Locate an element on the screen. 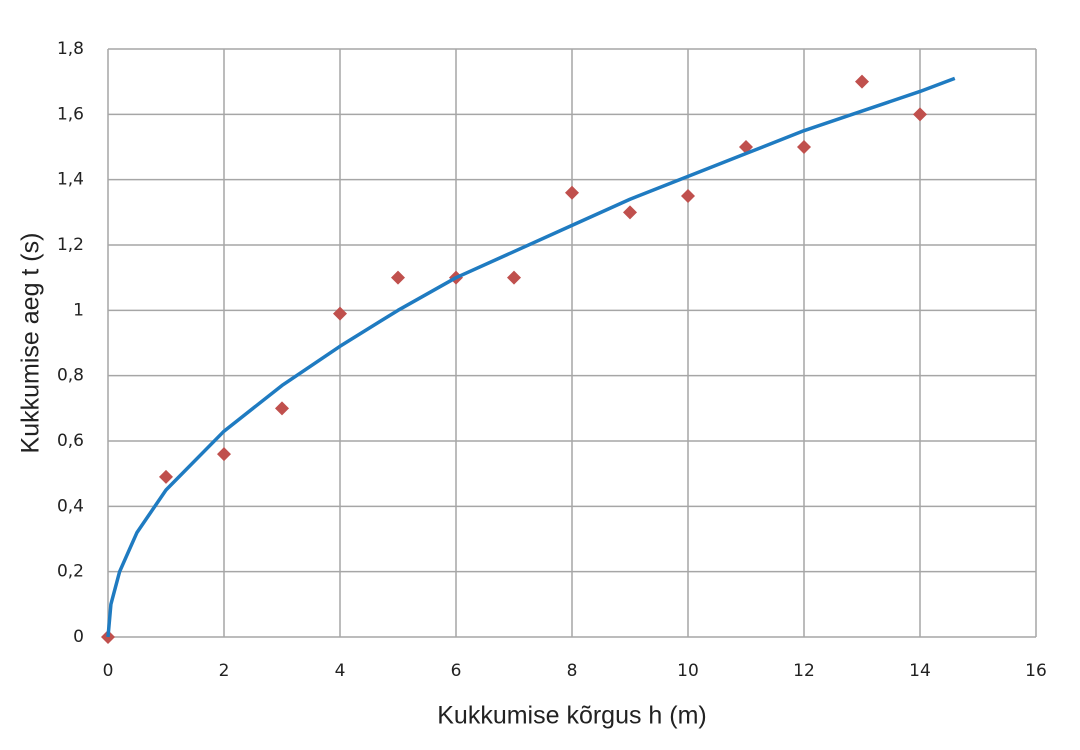 The width and height of the screenshot is (1080, 750). x-axis-title: Kukkumise kõrgus h (m) is located at coordinates (572, 716).